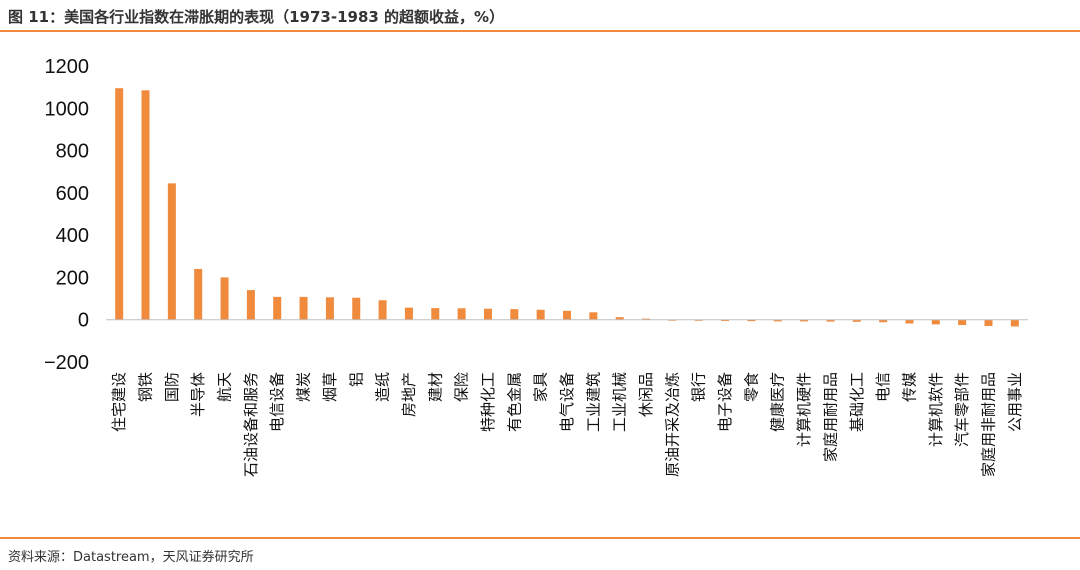 This screenshot has width=1080, height=570. What do you see at coordinates (131, 557) in the screenshot?
I see `source-note: 资料来源：Datastream，天风证券研究所` at bounding box center [131, 557].